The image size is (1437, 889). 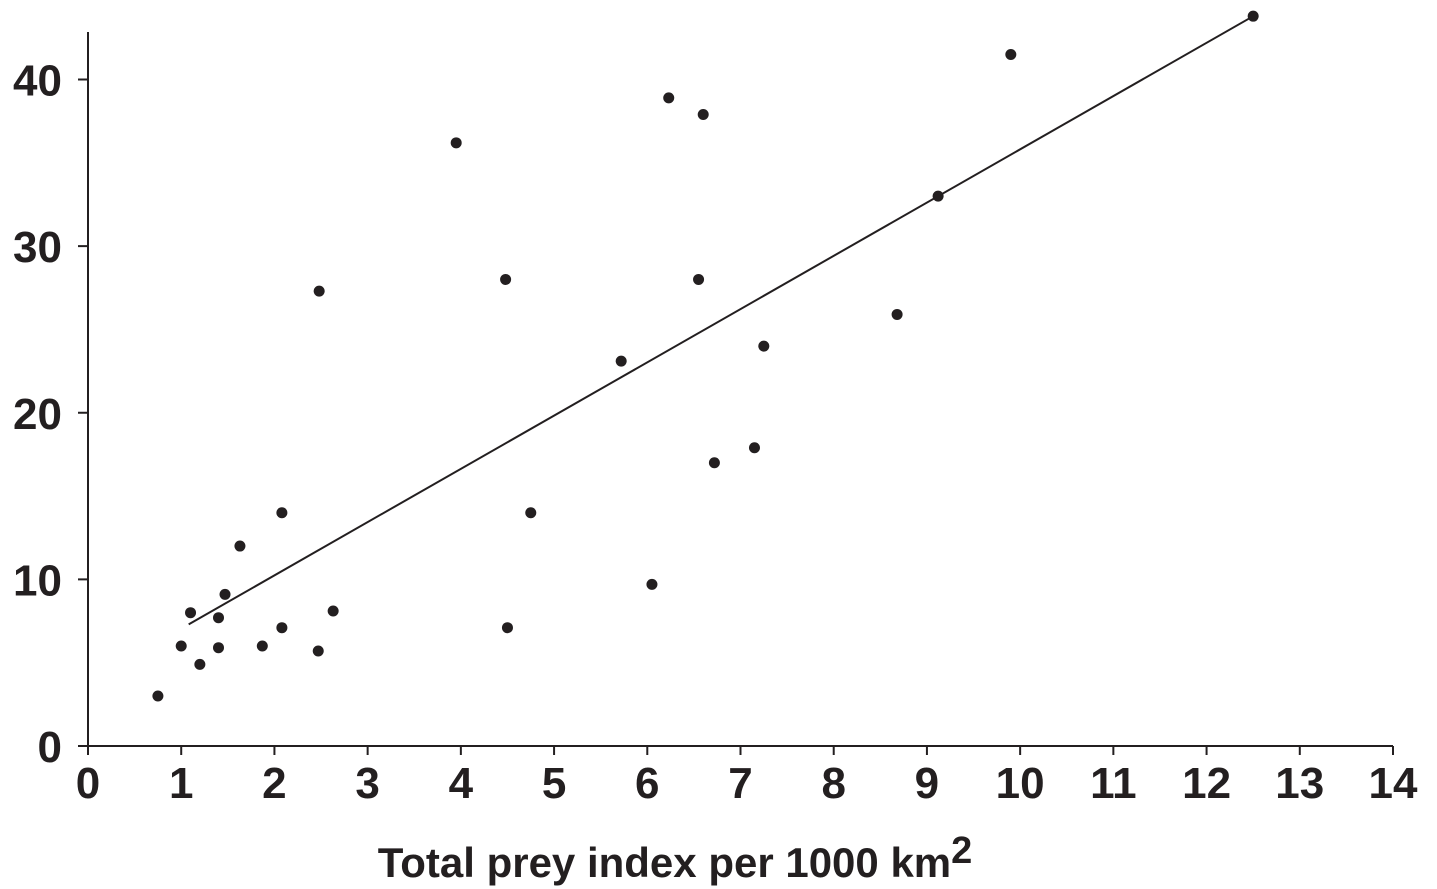 I want to click on x-tick-label: 0, so click(x=88, y=783).